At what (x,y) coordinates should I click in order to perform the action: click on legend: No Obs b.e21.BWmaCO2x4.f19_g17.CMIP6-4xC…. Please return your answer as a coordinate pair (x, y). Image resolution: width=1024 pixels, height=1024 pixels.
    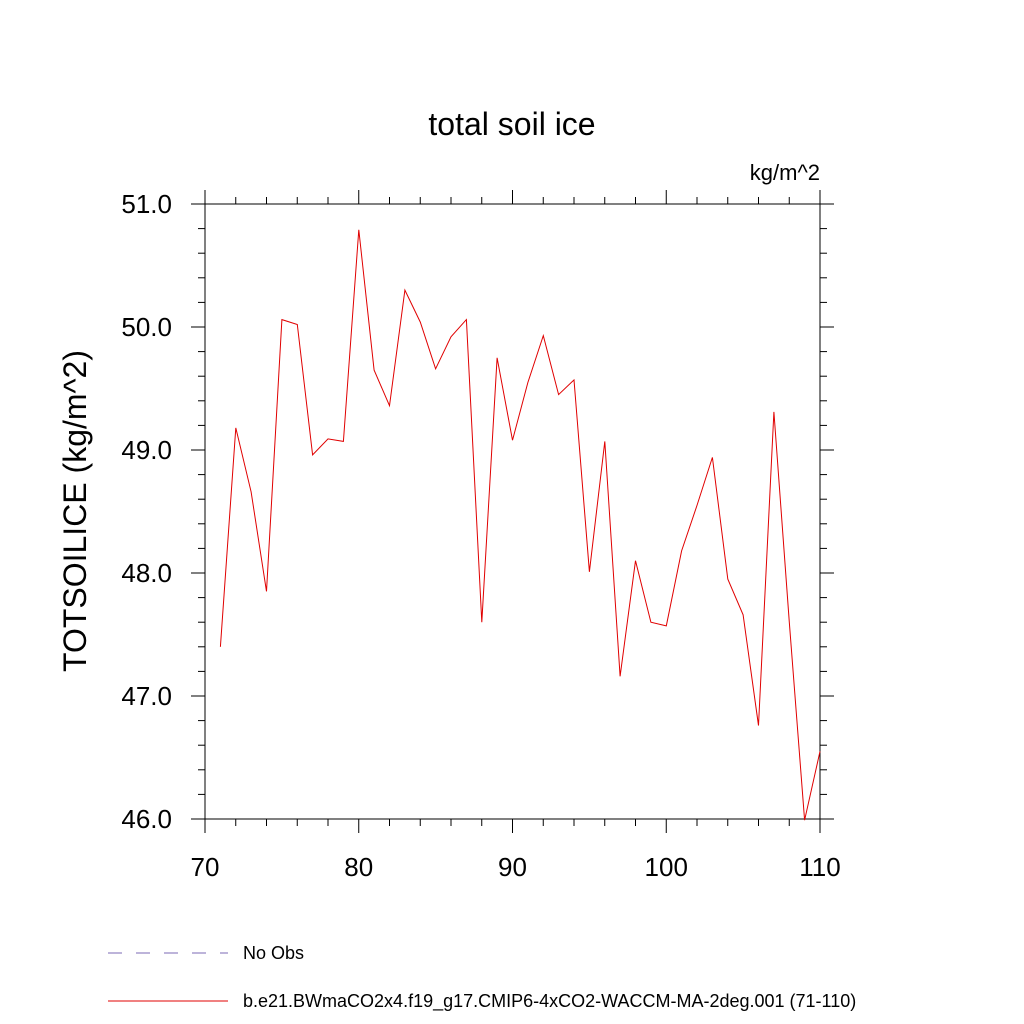
    Looking at the image, I should click on (482, 977).